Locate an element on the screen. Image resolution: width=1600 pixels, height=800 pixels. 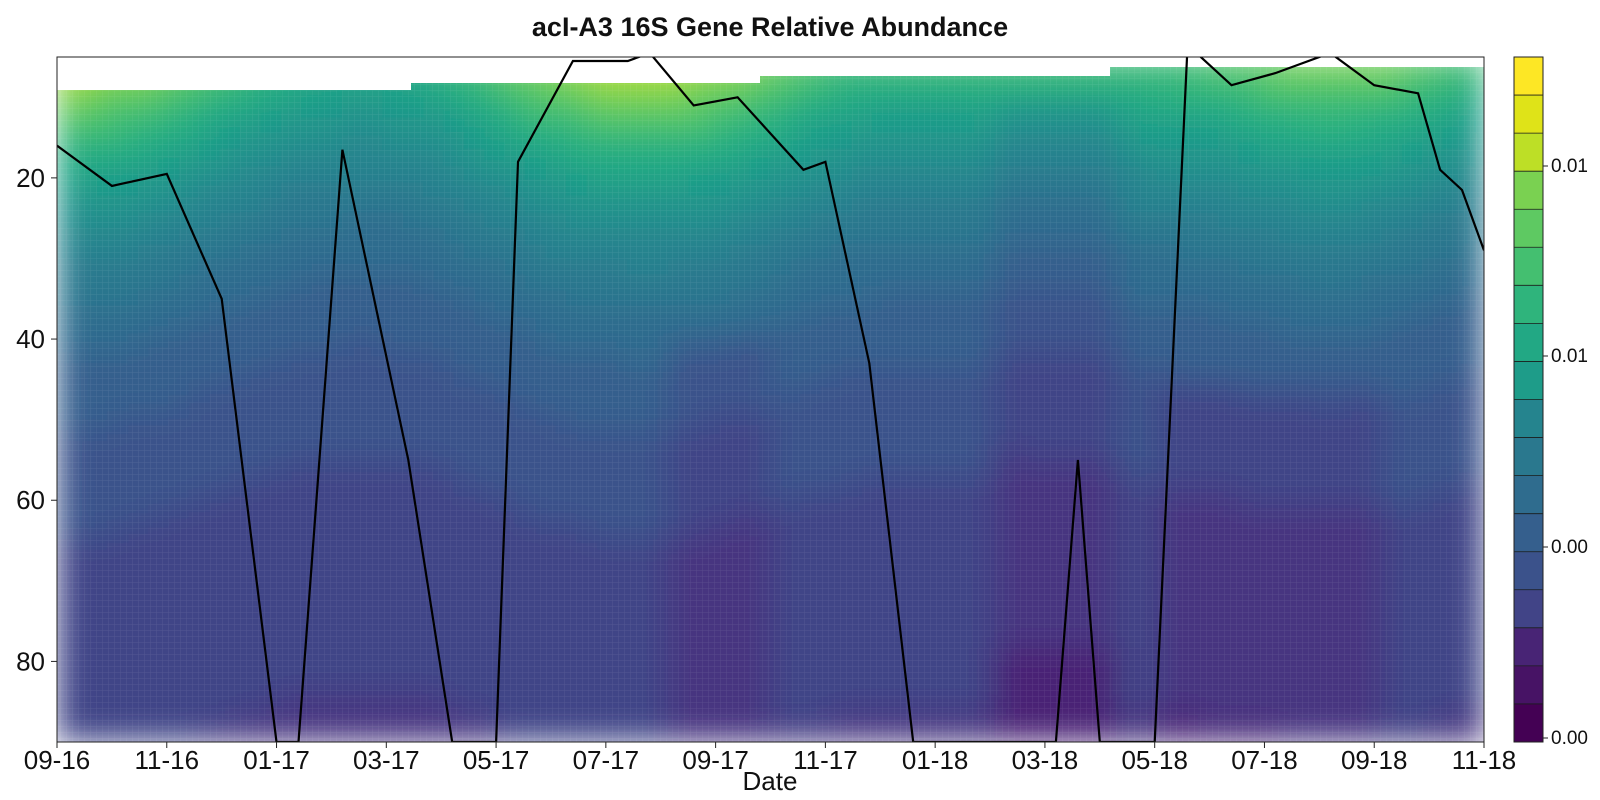
y-tick-label: 80 is located at coordinates (30, 661).